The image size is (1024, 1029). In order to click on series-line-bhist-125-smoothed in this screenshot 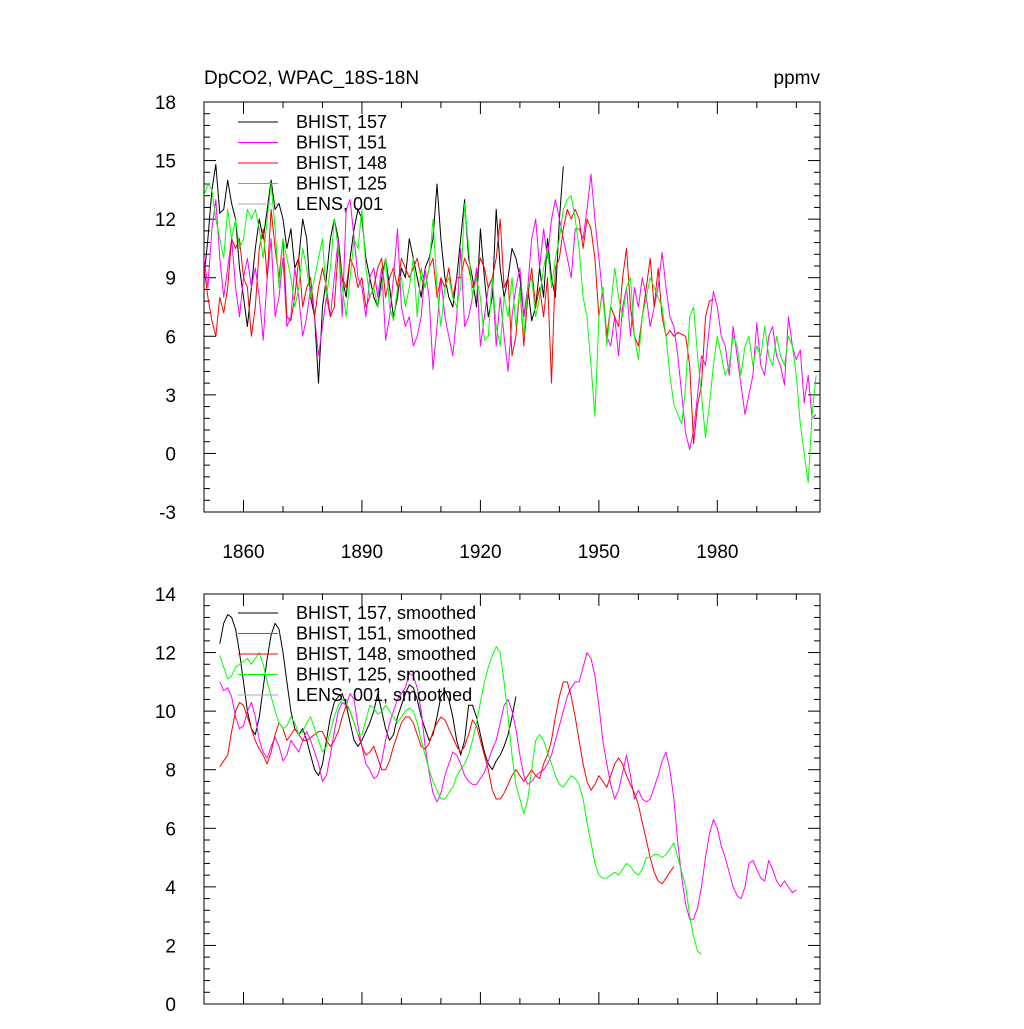, I will do `click(460, 800)`.